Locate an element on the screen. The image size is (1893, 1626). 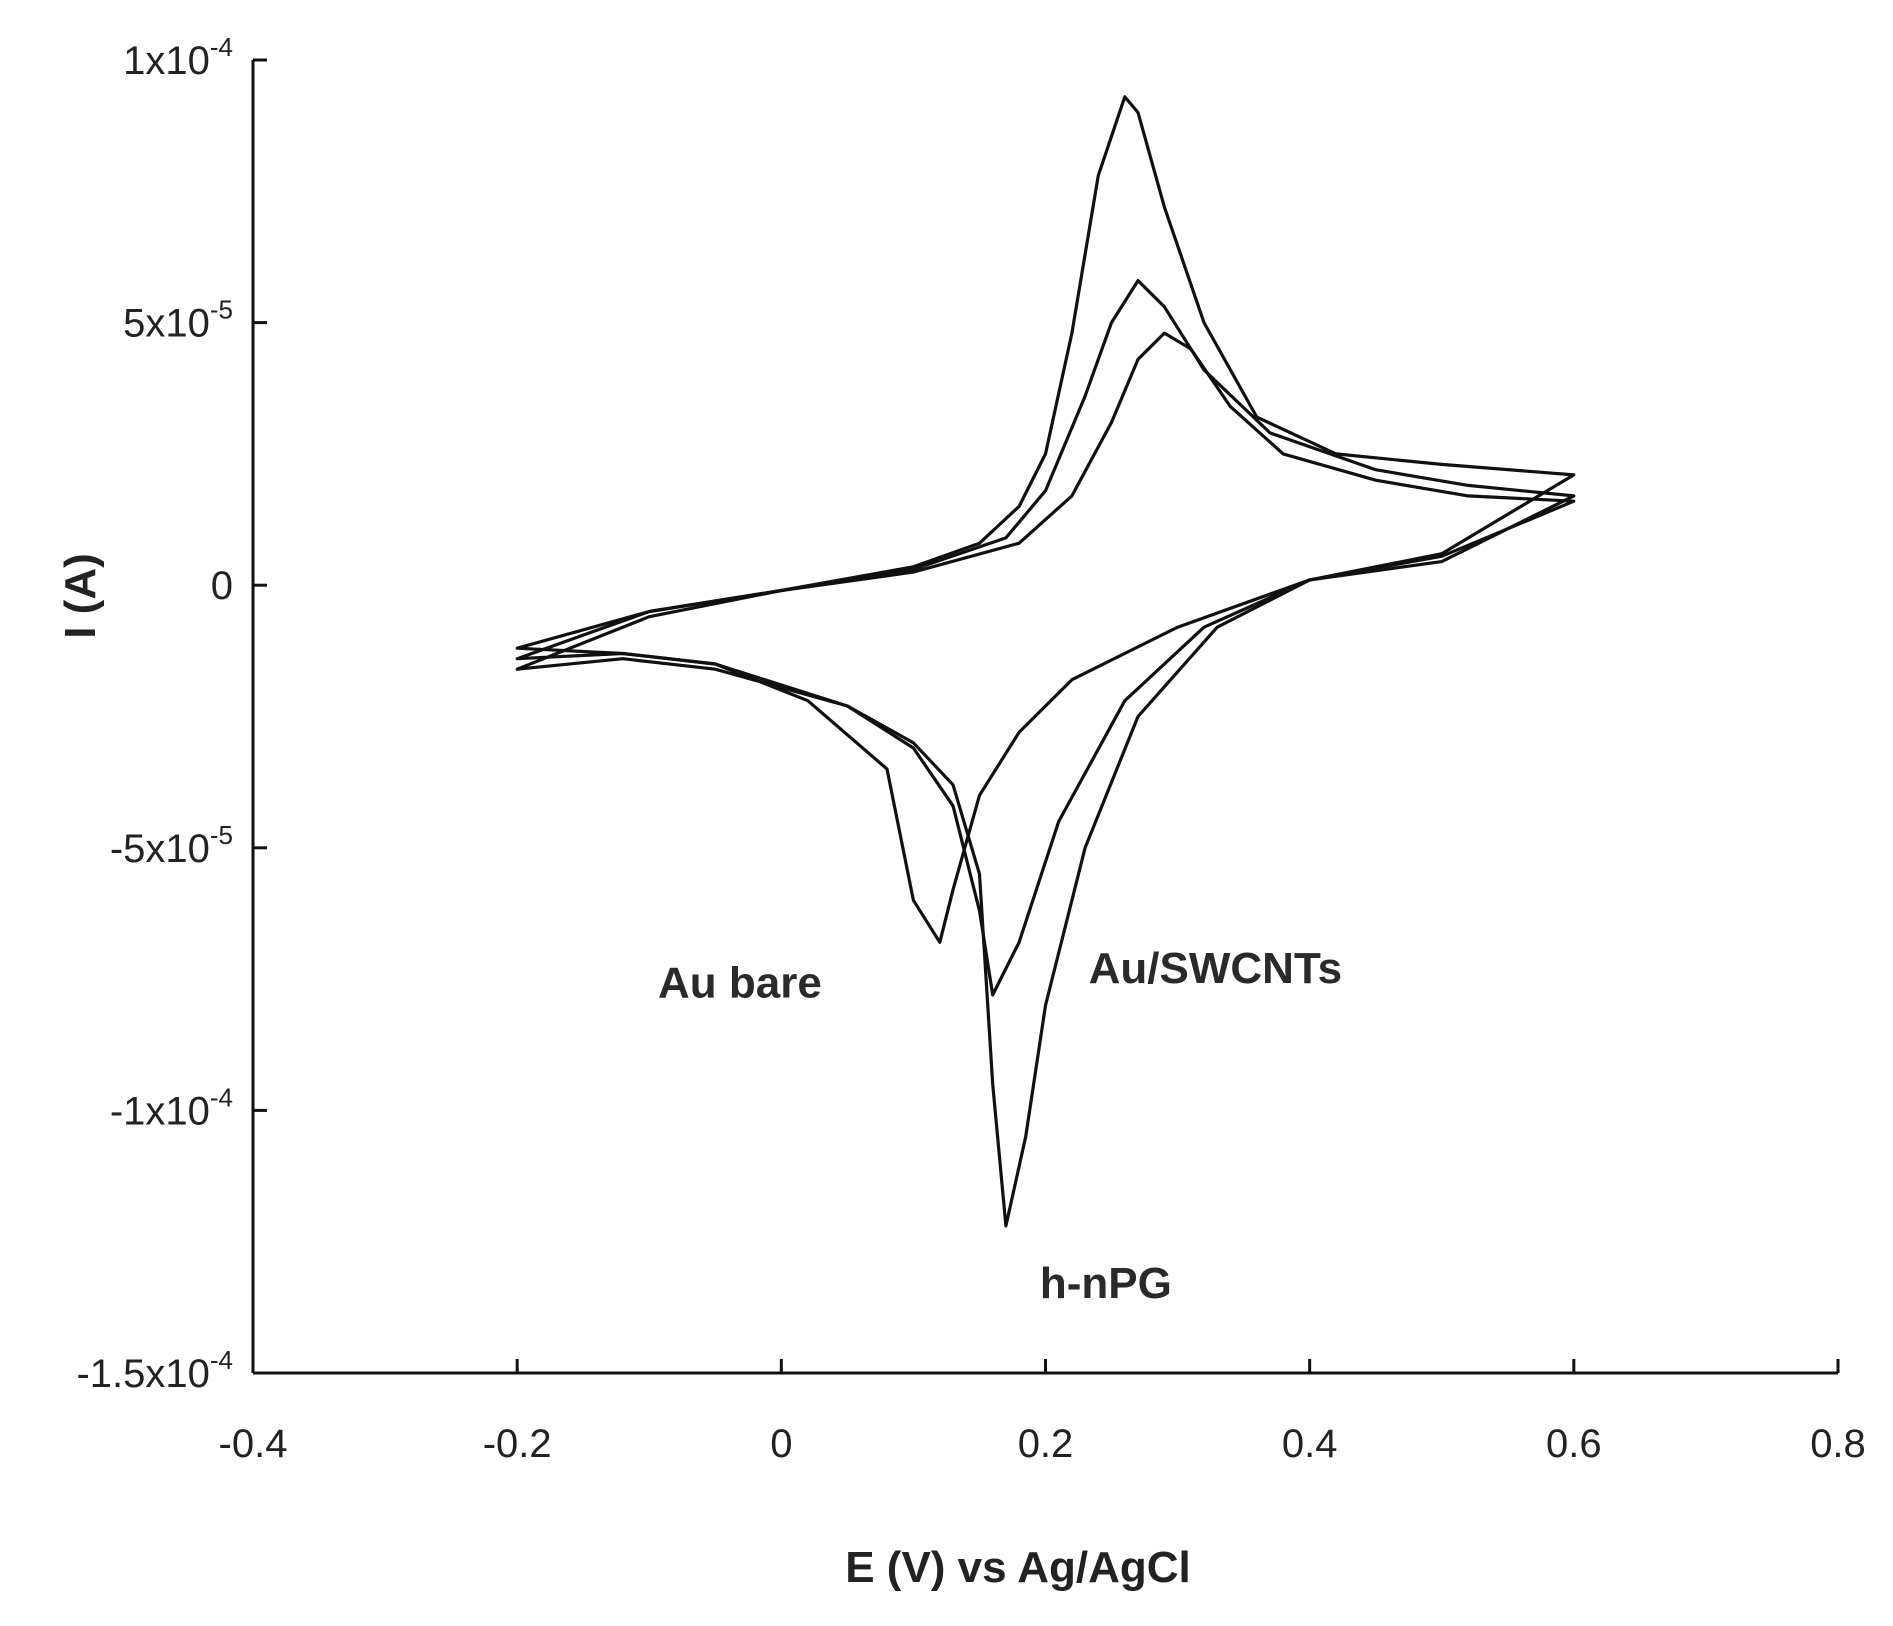
series-annotations: Au bare Au/SWCNTs h-nPG is located at coordinates (1000, 1126).